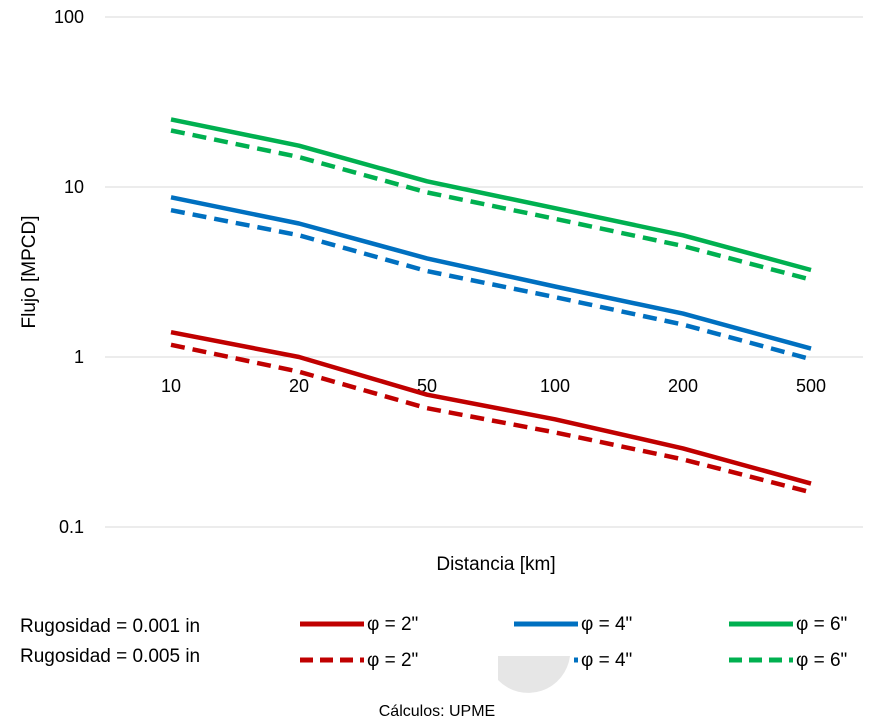 The width and height of the screenshot is (875, 727). Describe the element at coordinates (79, 357) in the screenshot. I see `y-tick-label: 1` at that location.